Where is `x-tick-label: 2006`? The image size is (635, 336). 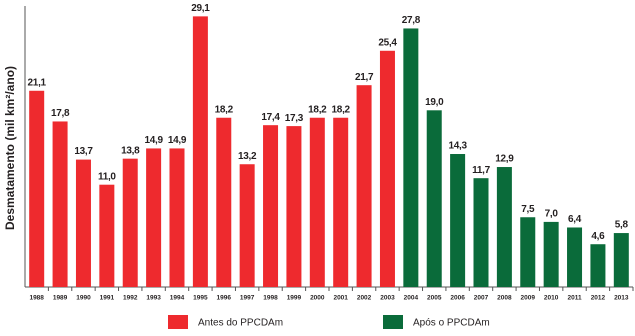
x-tick-label: 2006 is located at coordinates (457, 298).